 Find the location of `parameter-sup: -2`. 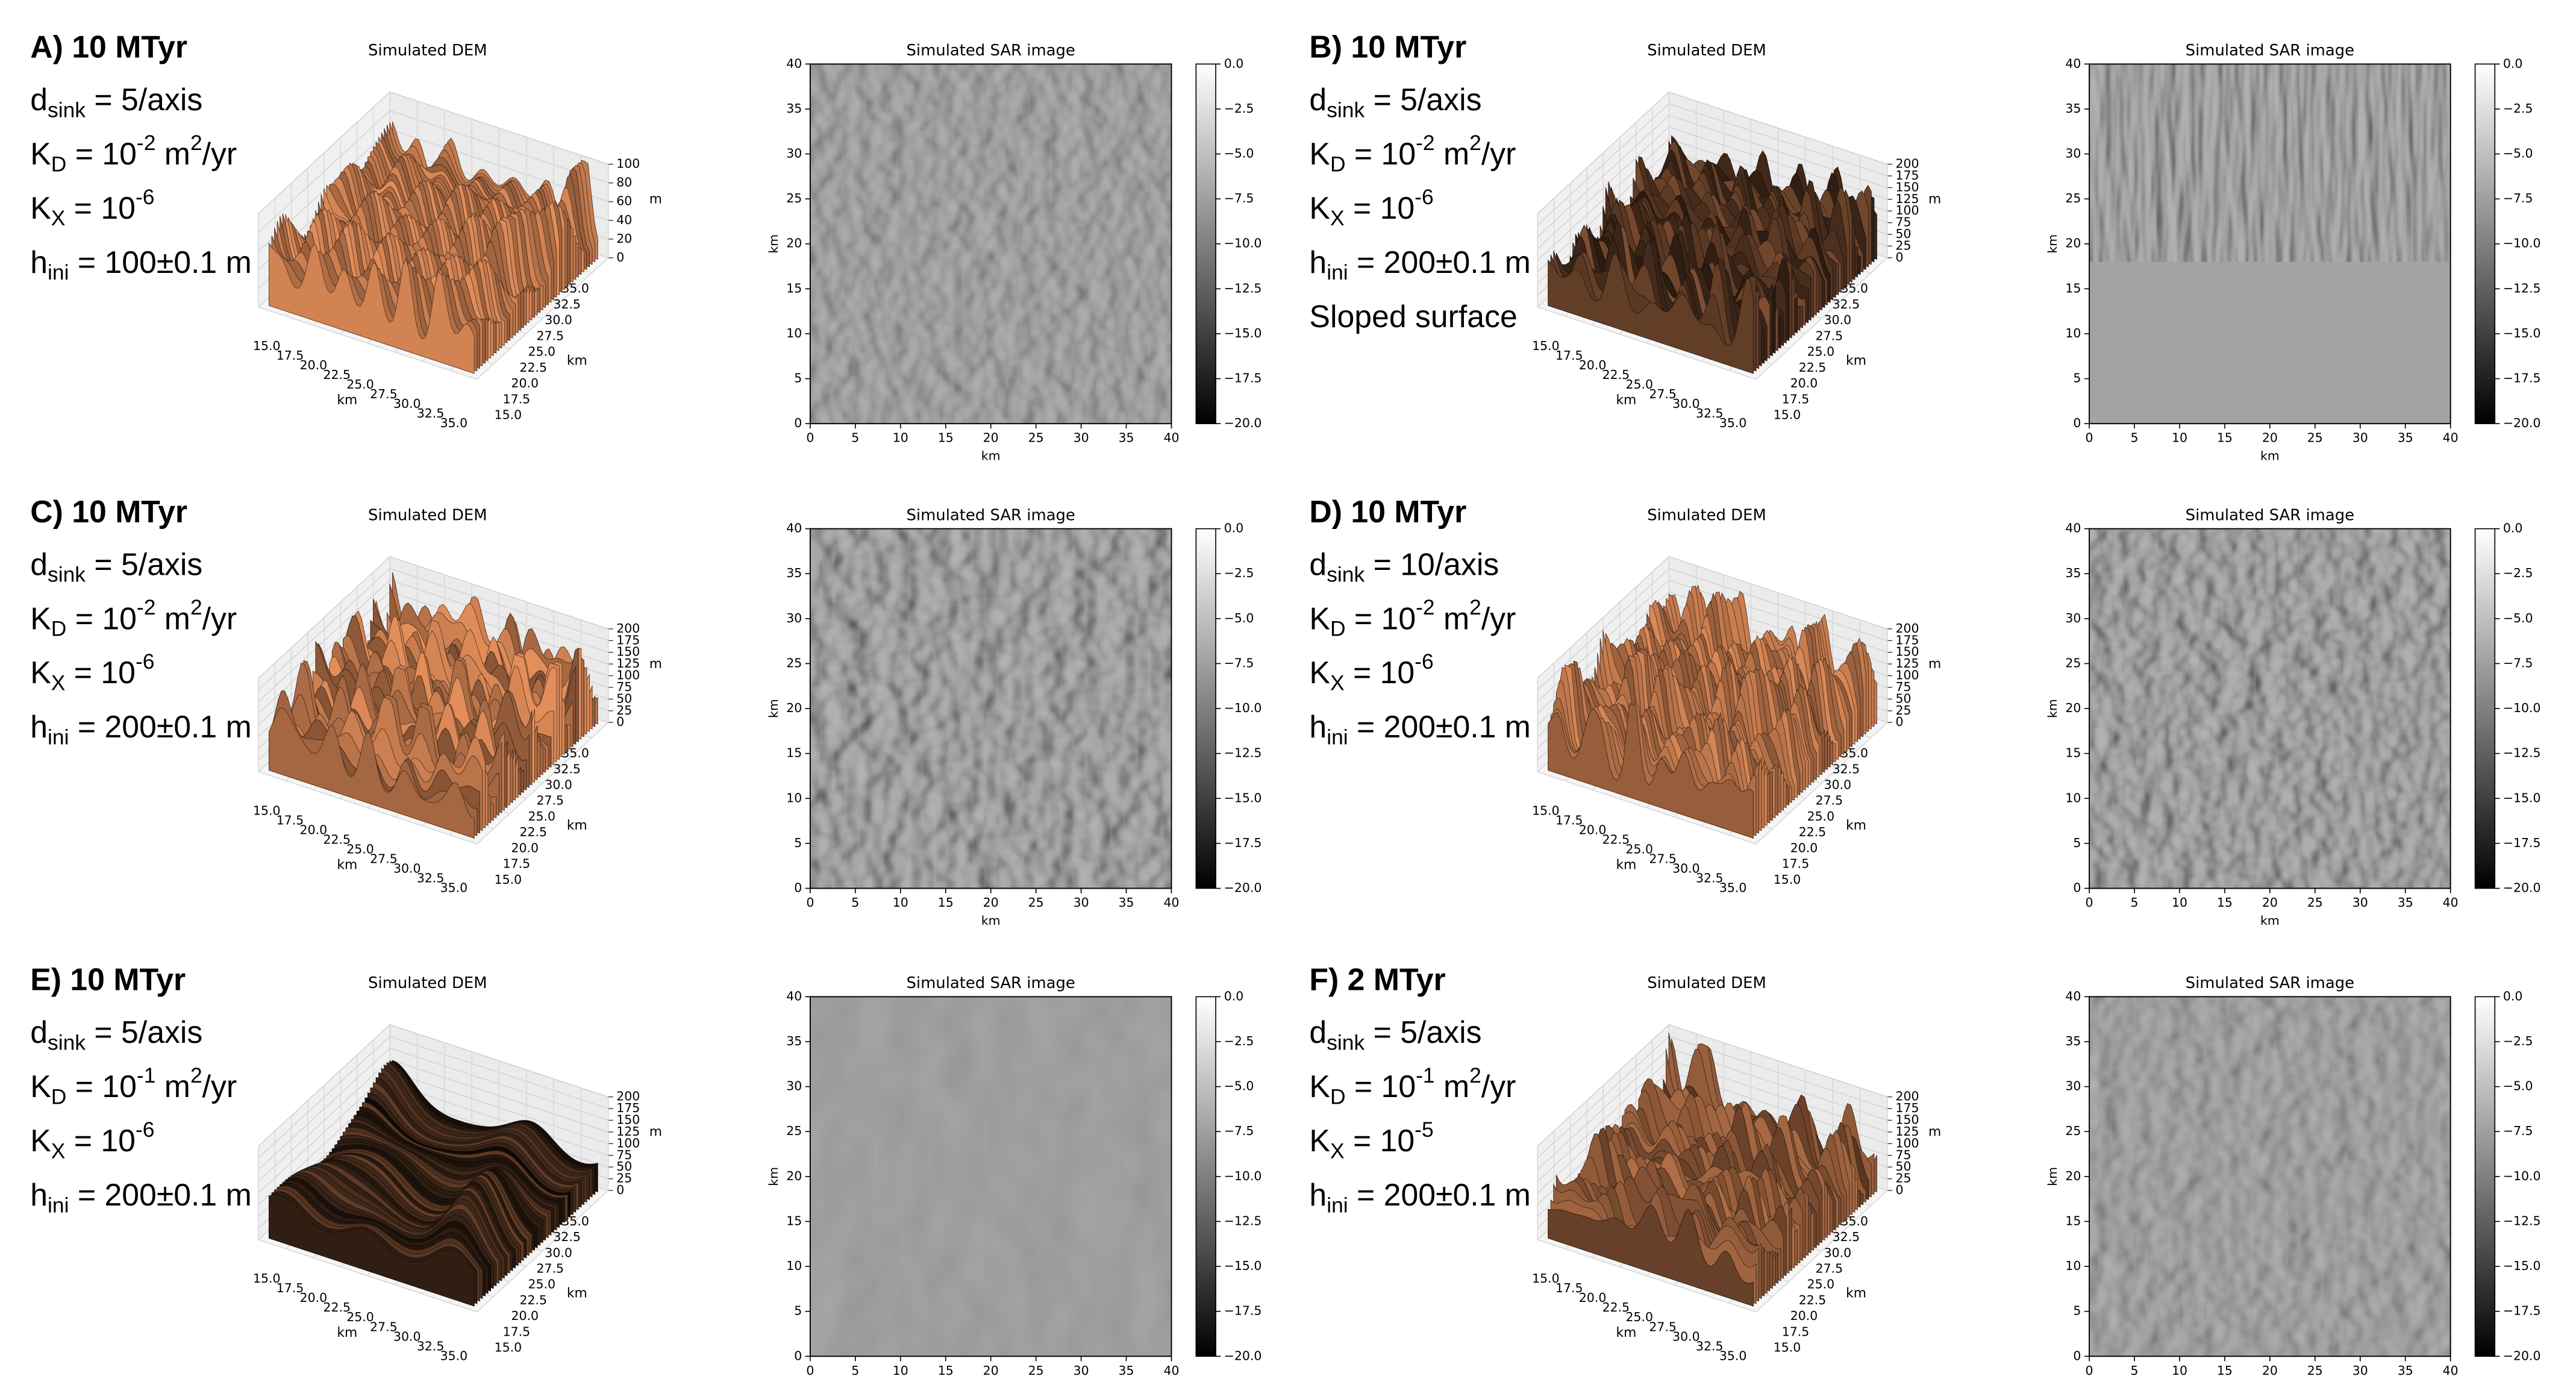

parameter-sup: -2 is located at coordinates (147, 608).